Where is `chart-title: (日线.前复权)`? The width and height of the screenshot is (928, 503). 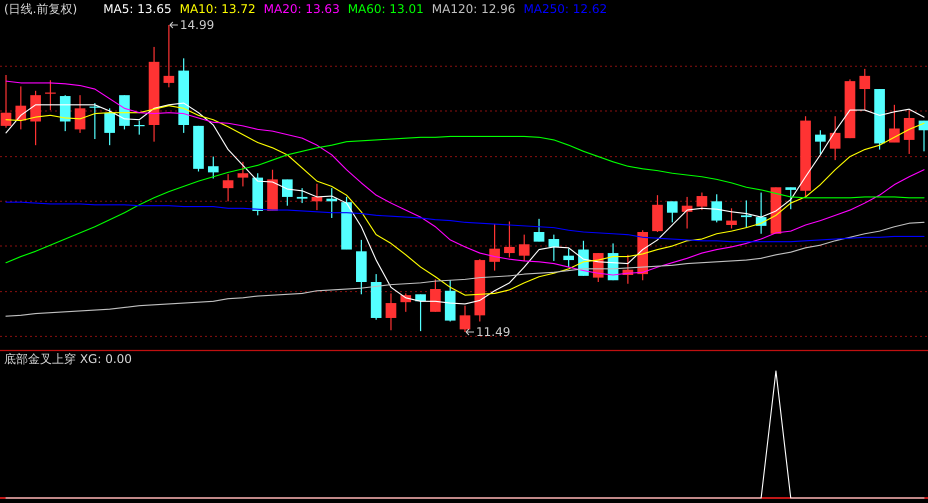 chart-title: (日线.前复权) is located at coordinates (41, 9).